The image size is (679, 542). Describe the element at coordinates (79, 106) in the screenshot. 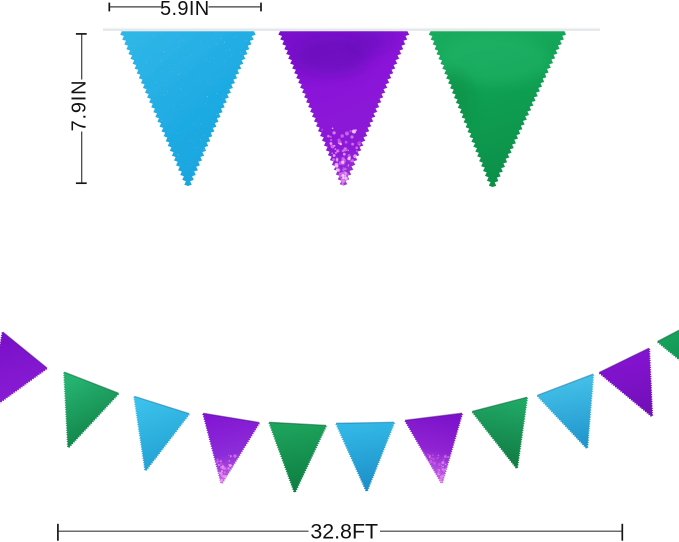

I see `svg-text: 7.9IN` at that location.